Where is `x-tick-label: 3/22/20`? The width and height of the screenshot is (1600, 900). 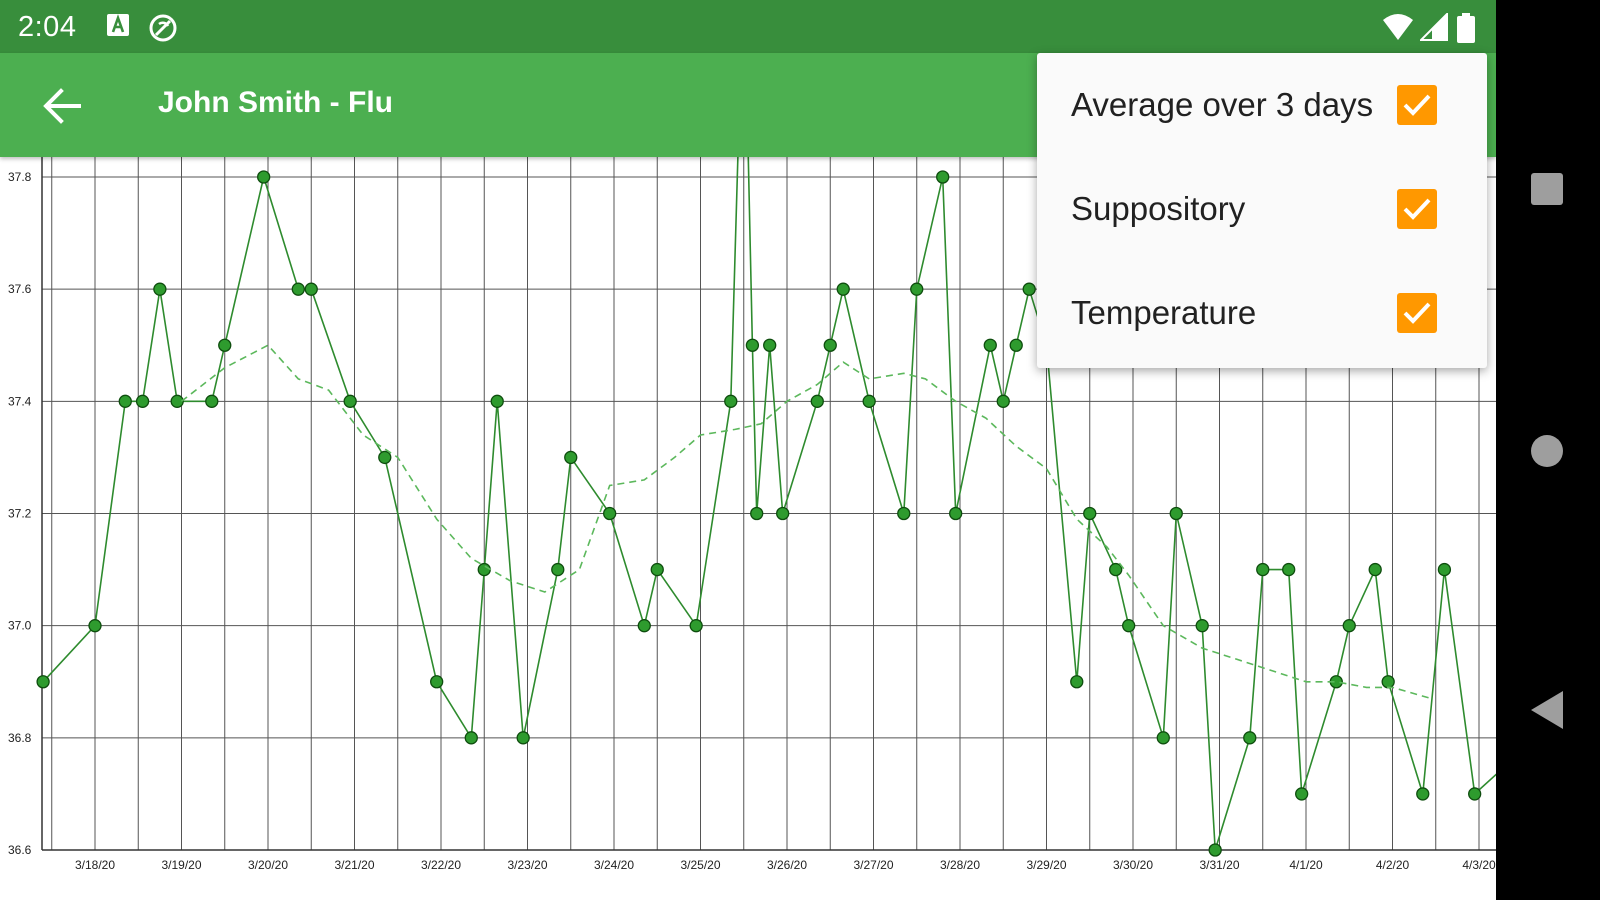 x-tick-label: 3/22/20 is located at coordinates (441, 865).